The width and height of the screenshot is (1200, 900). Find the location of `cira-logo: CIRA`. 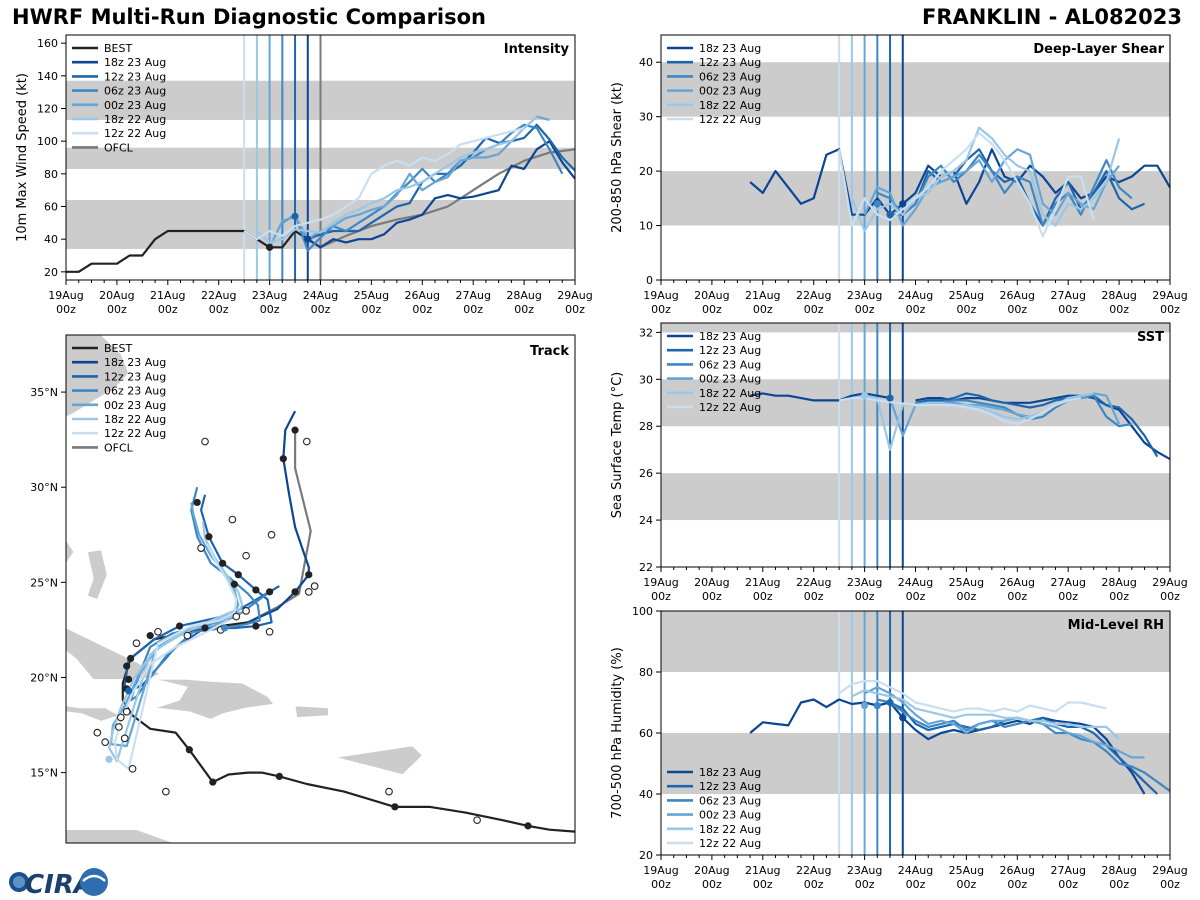

cira-logo: CIRA is located at coordinates (58, 883).